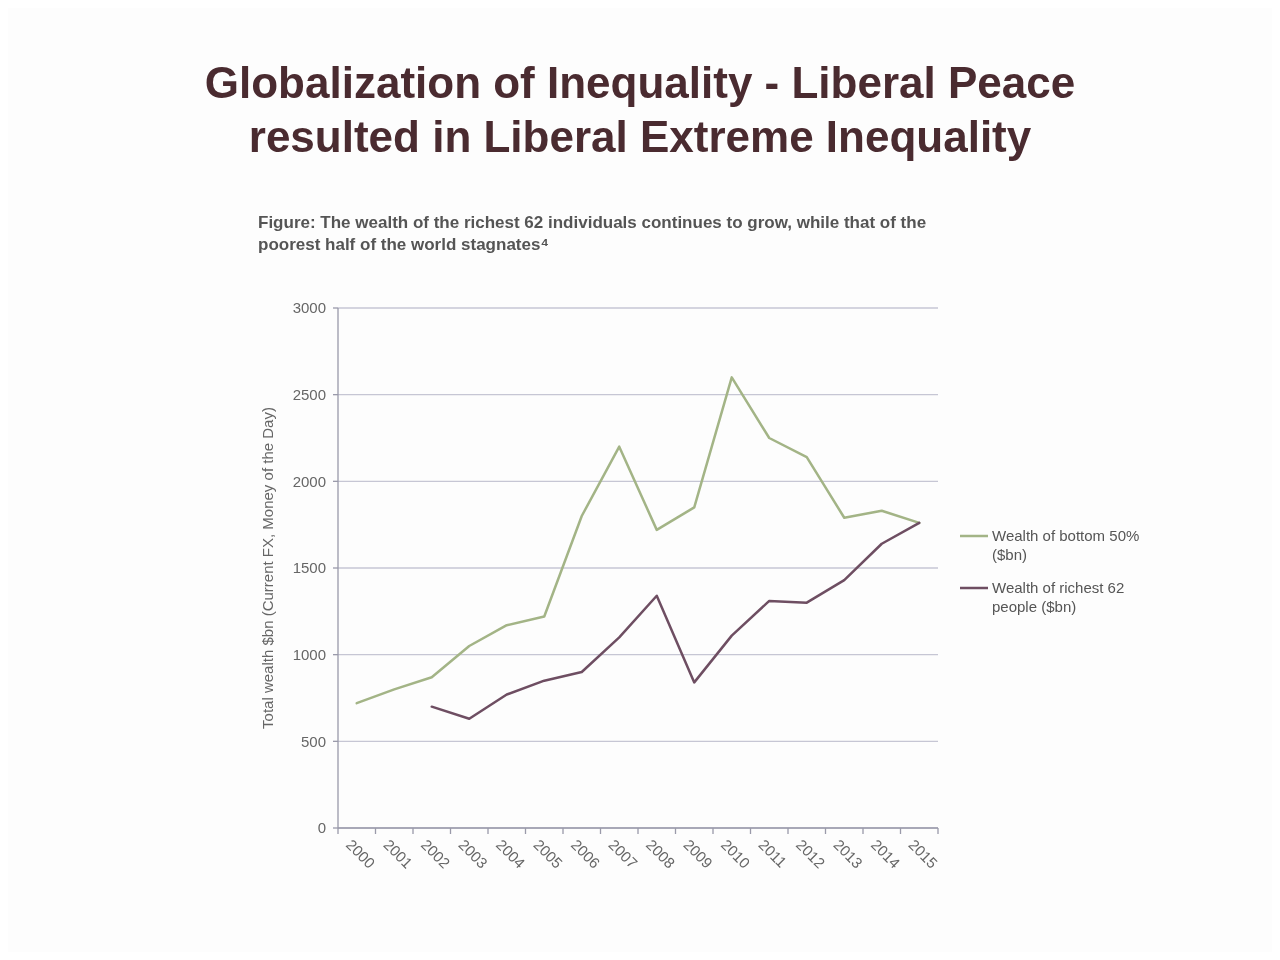 The height and width of the screenshot is (960, 1280). Describe the element at coordinates (309, 568) in the screenshot. I see `y-tick-label: 1500` at that location.